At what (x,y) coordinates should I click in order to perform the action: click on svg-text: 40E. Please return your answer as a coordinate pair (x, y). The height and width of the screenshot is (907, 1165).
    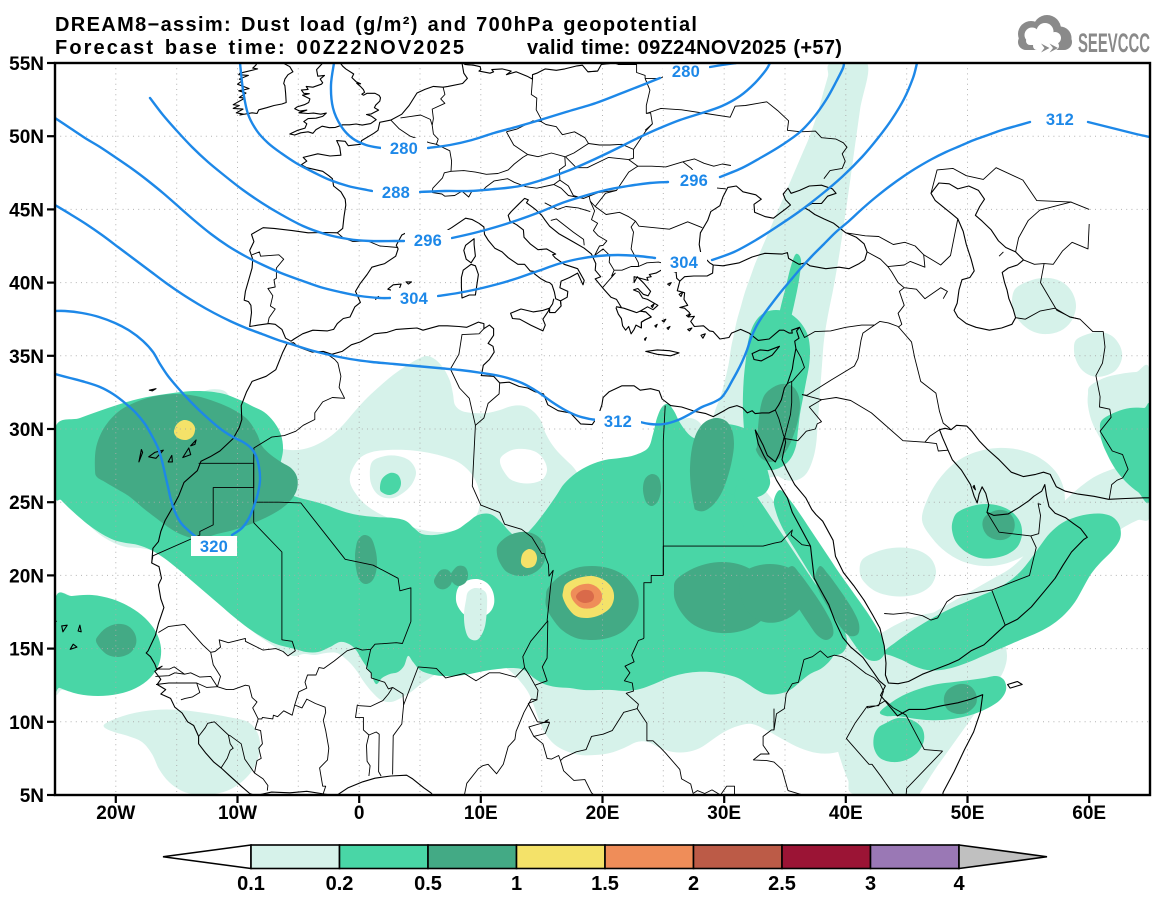
    Looking at the image, I should click on (846, 813).